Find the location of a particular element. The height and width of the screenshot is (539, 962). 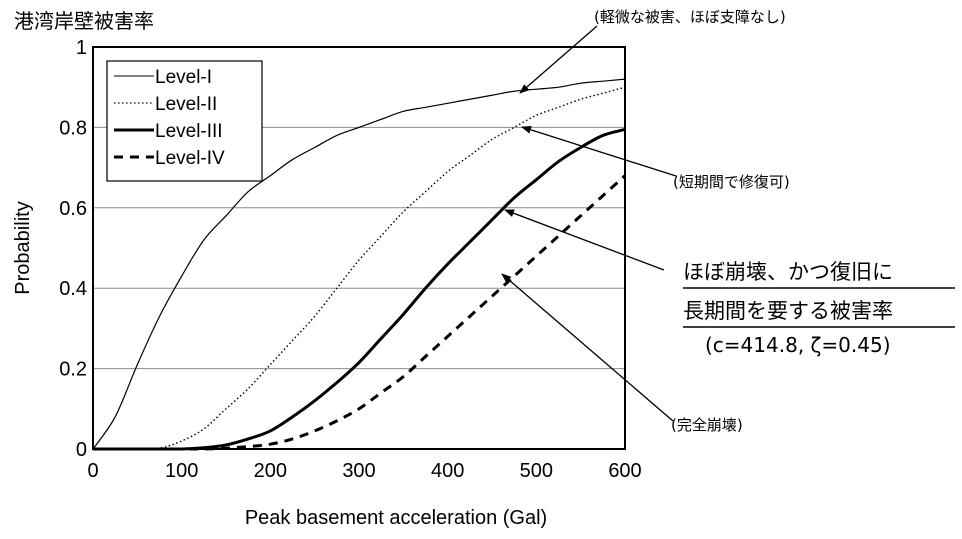

annotation-short-repair: (短期間で修復可) is located at coordinates (731, 182).